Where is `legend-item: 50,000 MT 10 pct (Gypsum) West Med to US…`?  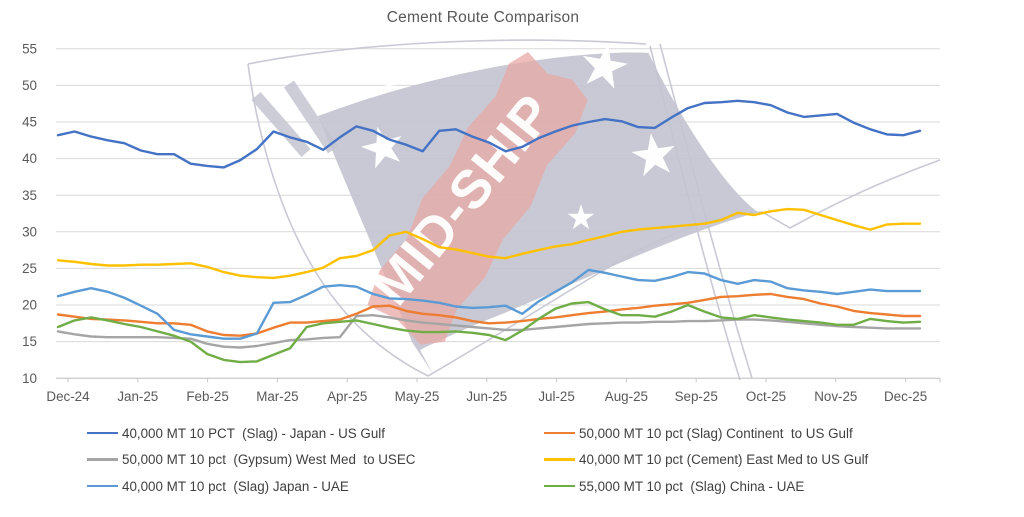 legend-item: 50,000 MT 10 pct (Gypsum) West Med to US… is located at coordinates (251, 460).